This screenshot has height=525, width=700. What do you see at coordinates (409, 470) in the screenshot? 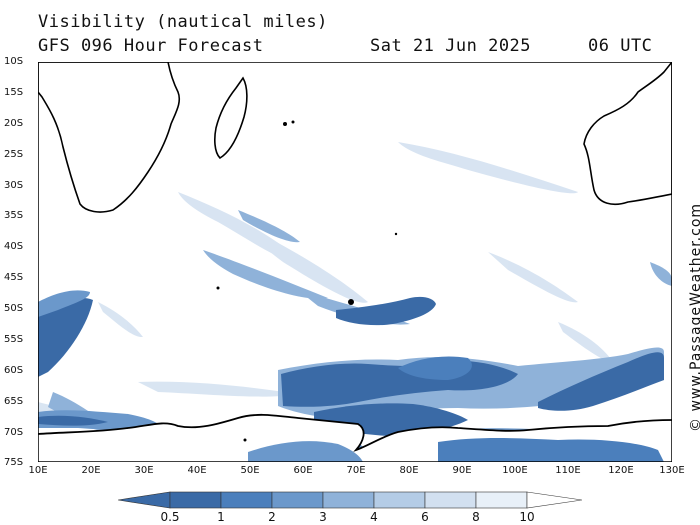
I see `lon-label-80e: 80E` at bounding box center [409, 470].